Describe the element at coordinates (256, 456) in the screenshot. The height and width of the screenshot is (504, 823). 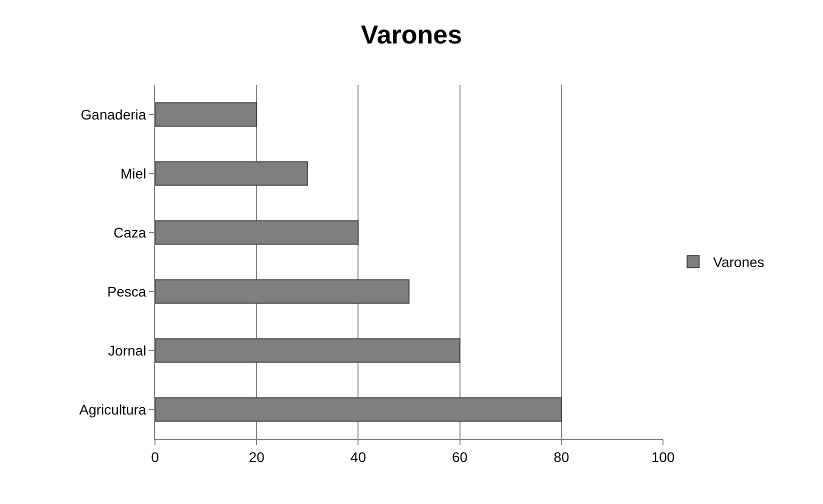
I see `x-tick-label: 20` at that location.